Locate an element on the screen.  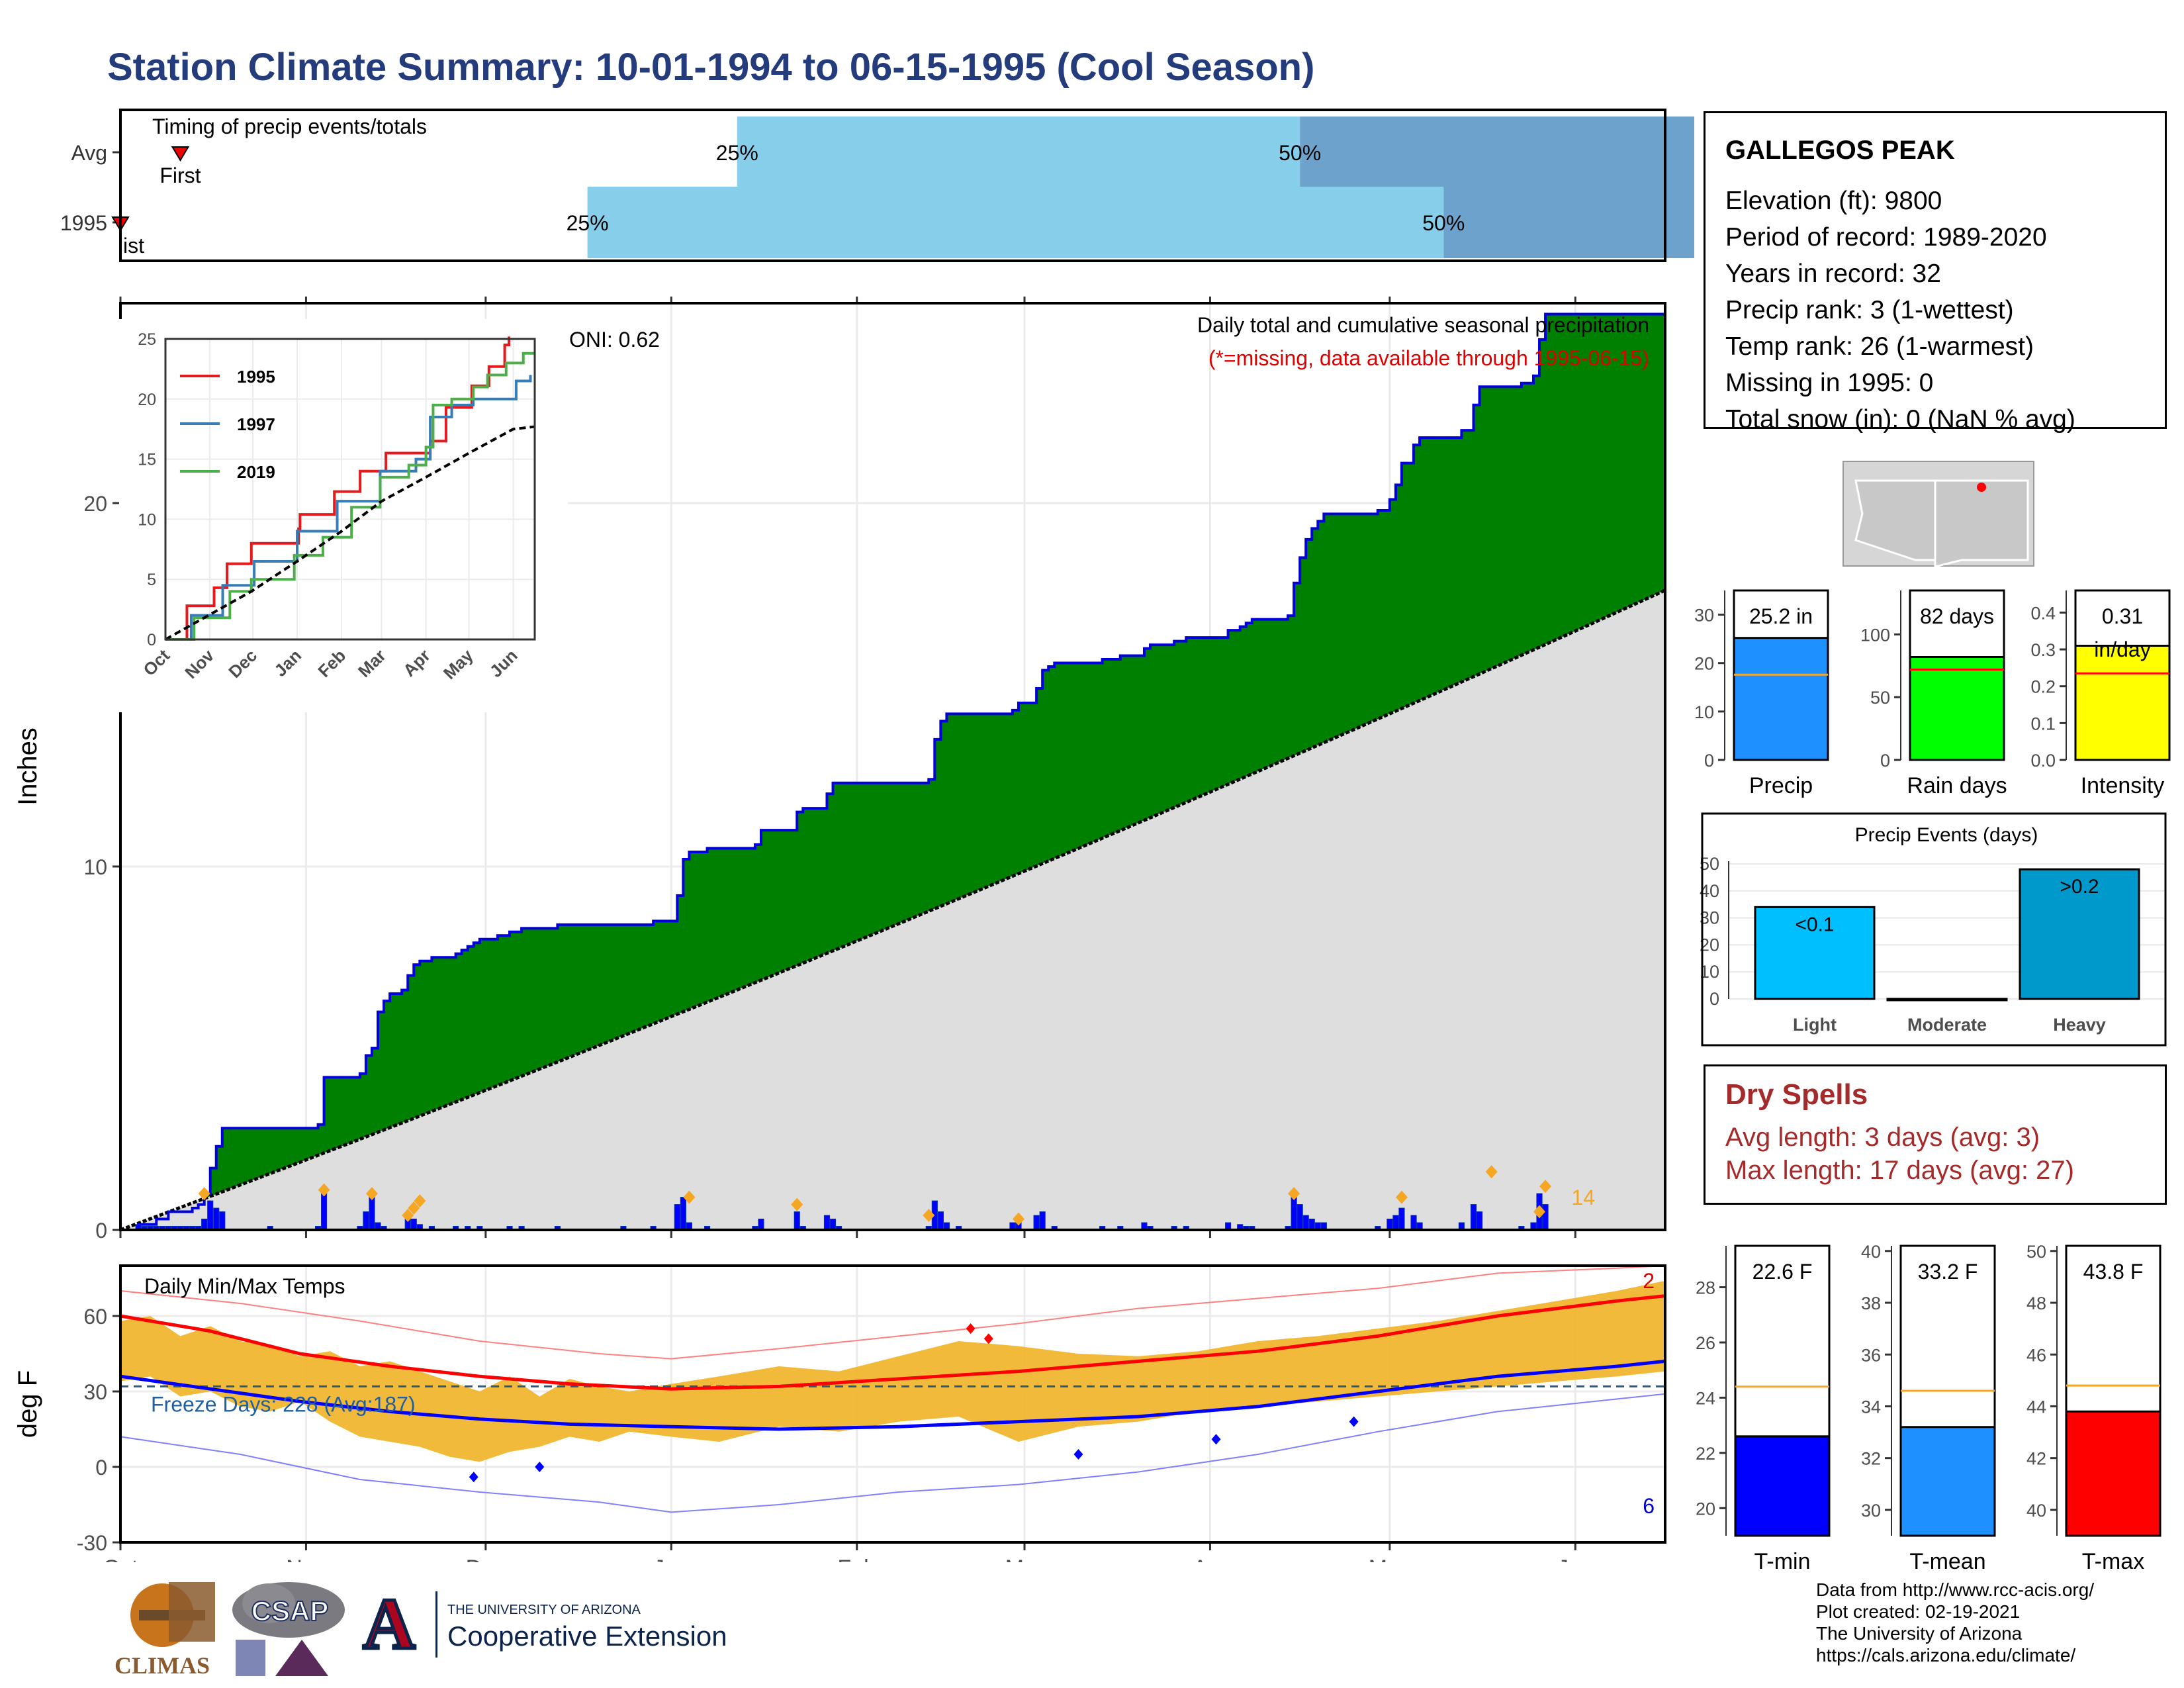
summary-y-tick-label: 46 is located at coordinates (2036, 1355).